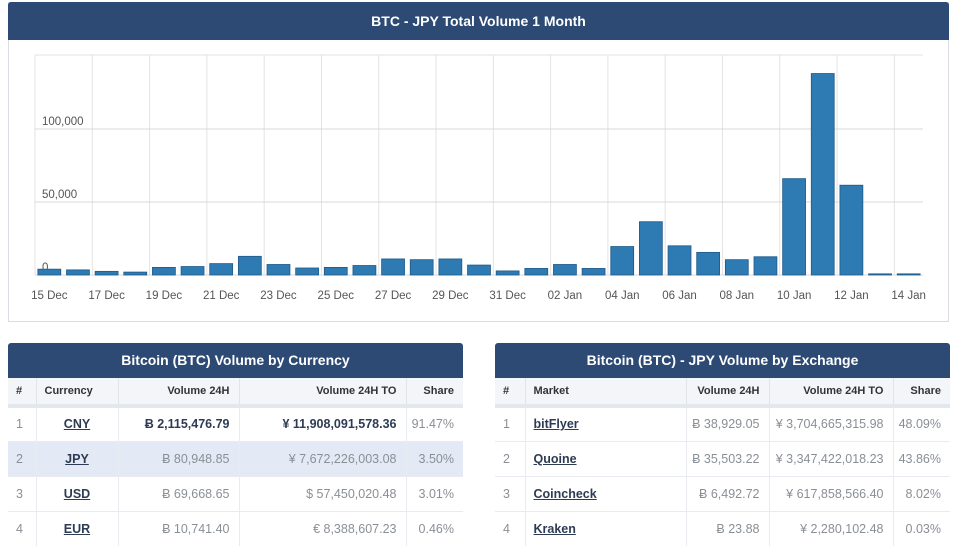 This screenshot has height=546, width=961. I want to click on col-currency-header: Currency, so click(77, 393).